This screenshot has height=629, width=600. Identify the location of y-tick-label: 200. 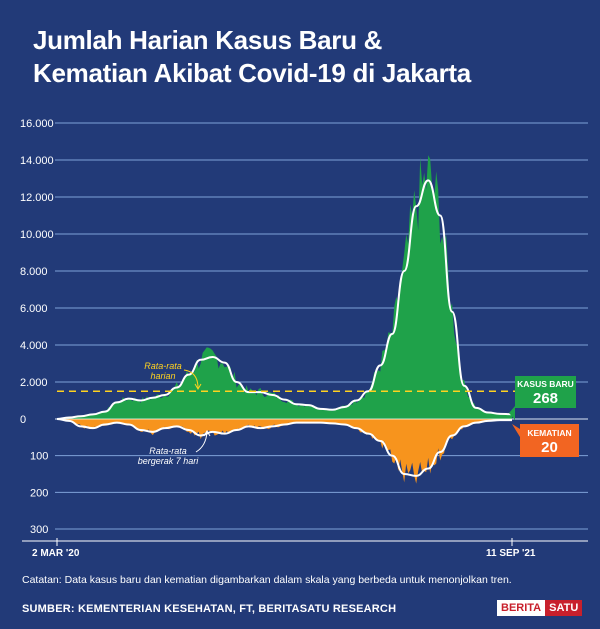
(39, 493).